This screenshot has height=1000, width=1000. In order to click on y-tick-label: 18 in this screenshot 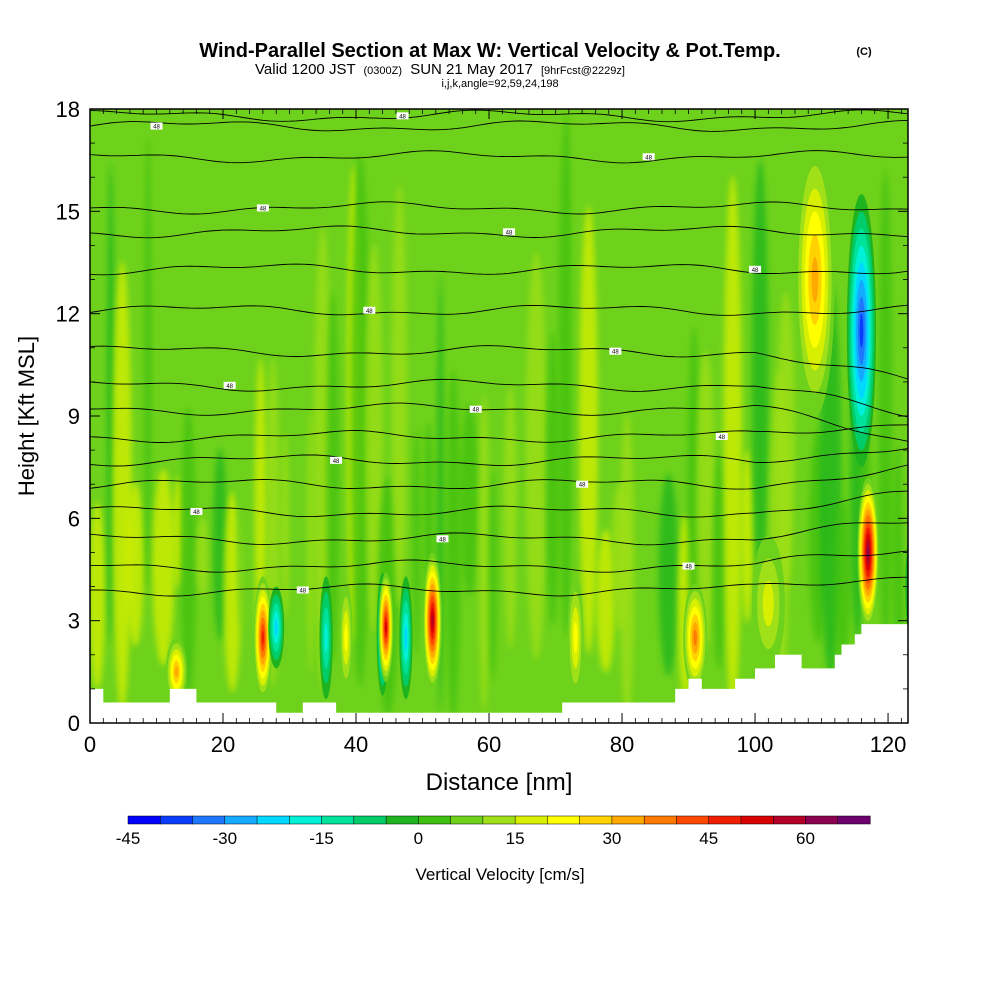, I will do `click(68, 109)`.